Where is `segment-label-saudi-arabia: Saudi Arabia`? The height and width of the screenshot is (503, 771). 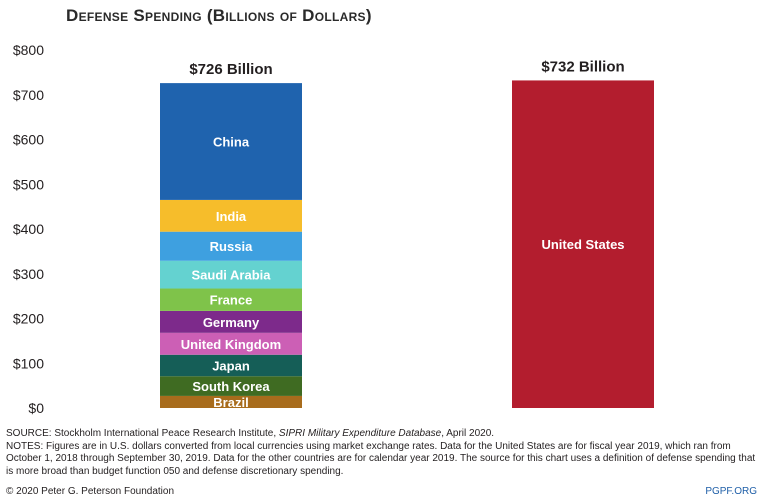
segment-label-saudi-arabia: Saudi Arabia is located at coordinates (232, 275).